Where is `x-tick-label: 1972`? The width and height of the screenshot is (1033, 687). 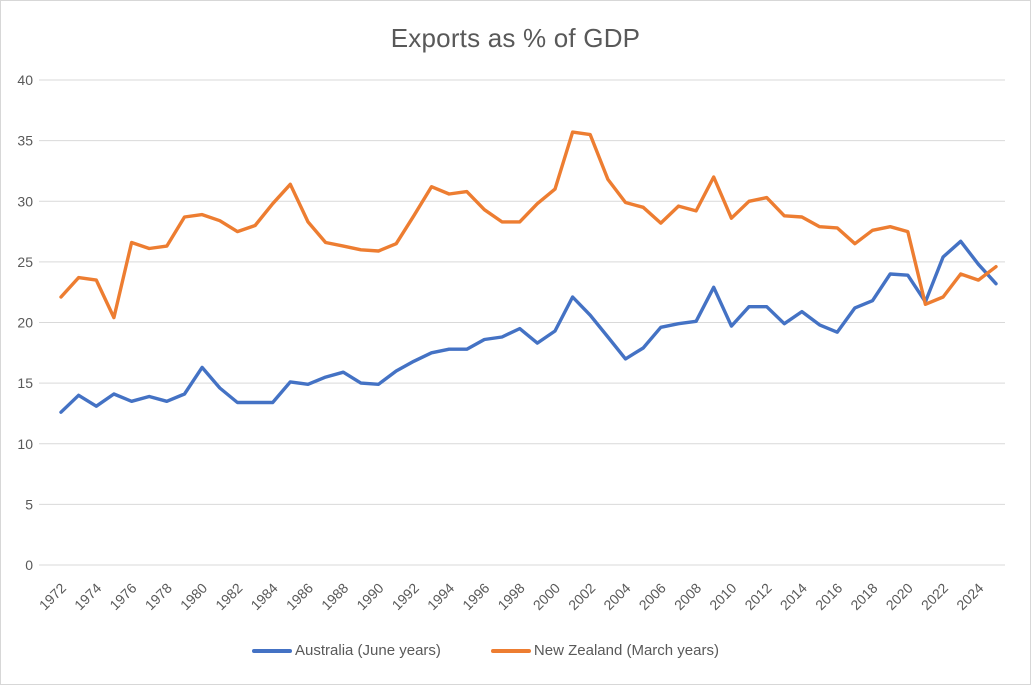
x-tick-label: 1972 is located at coordinates (52, 596).